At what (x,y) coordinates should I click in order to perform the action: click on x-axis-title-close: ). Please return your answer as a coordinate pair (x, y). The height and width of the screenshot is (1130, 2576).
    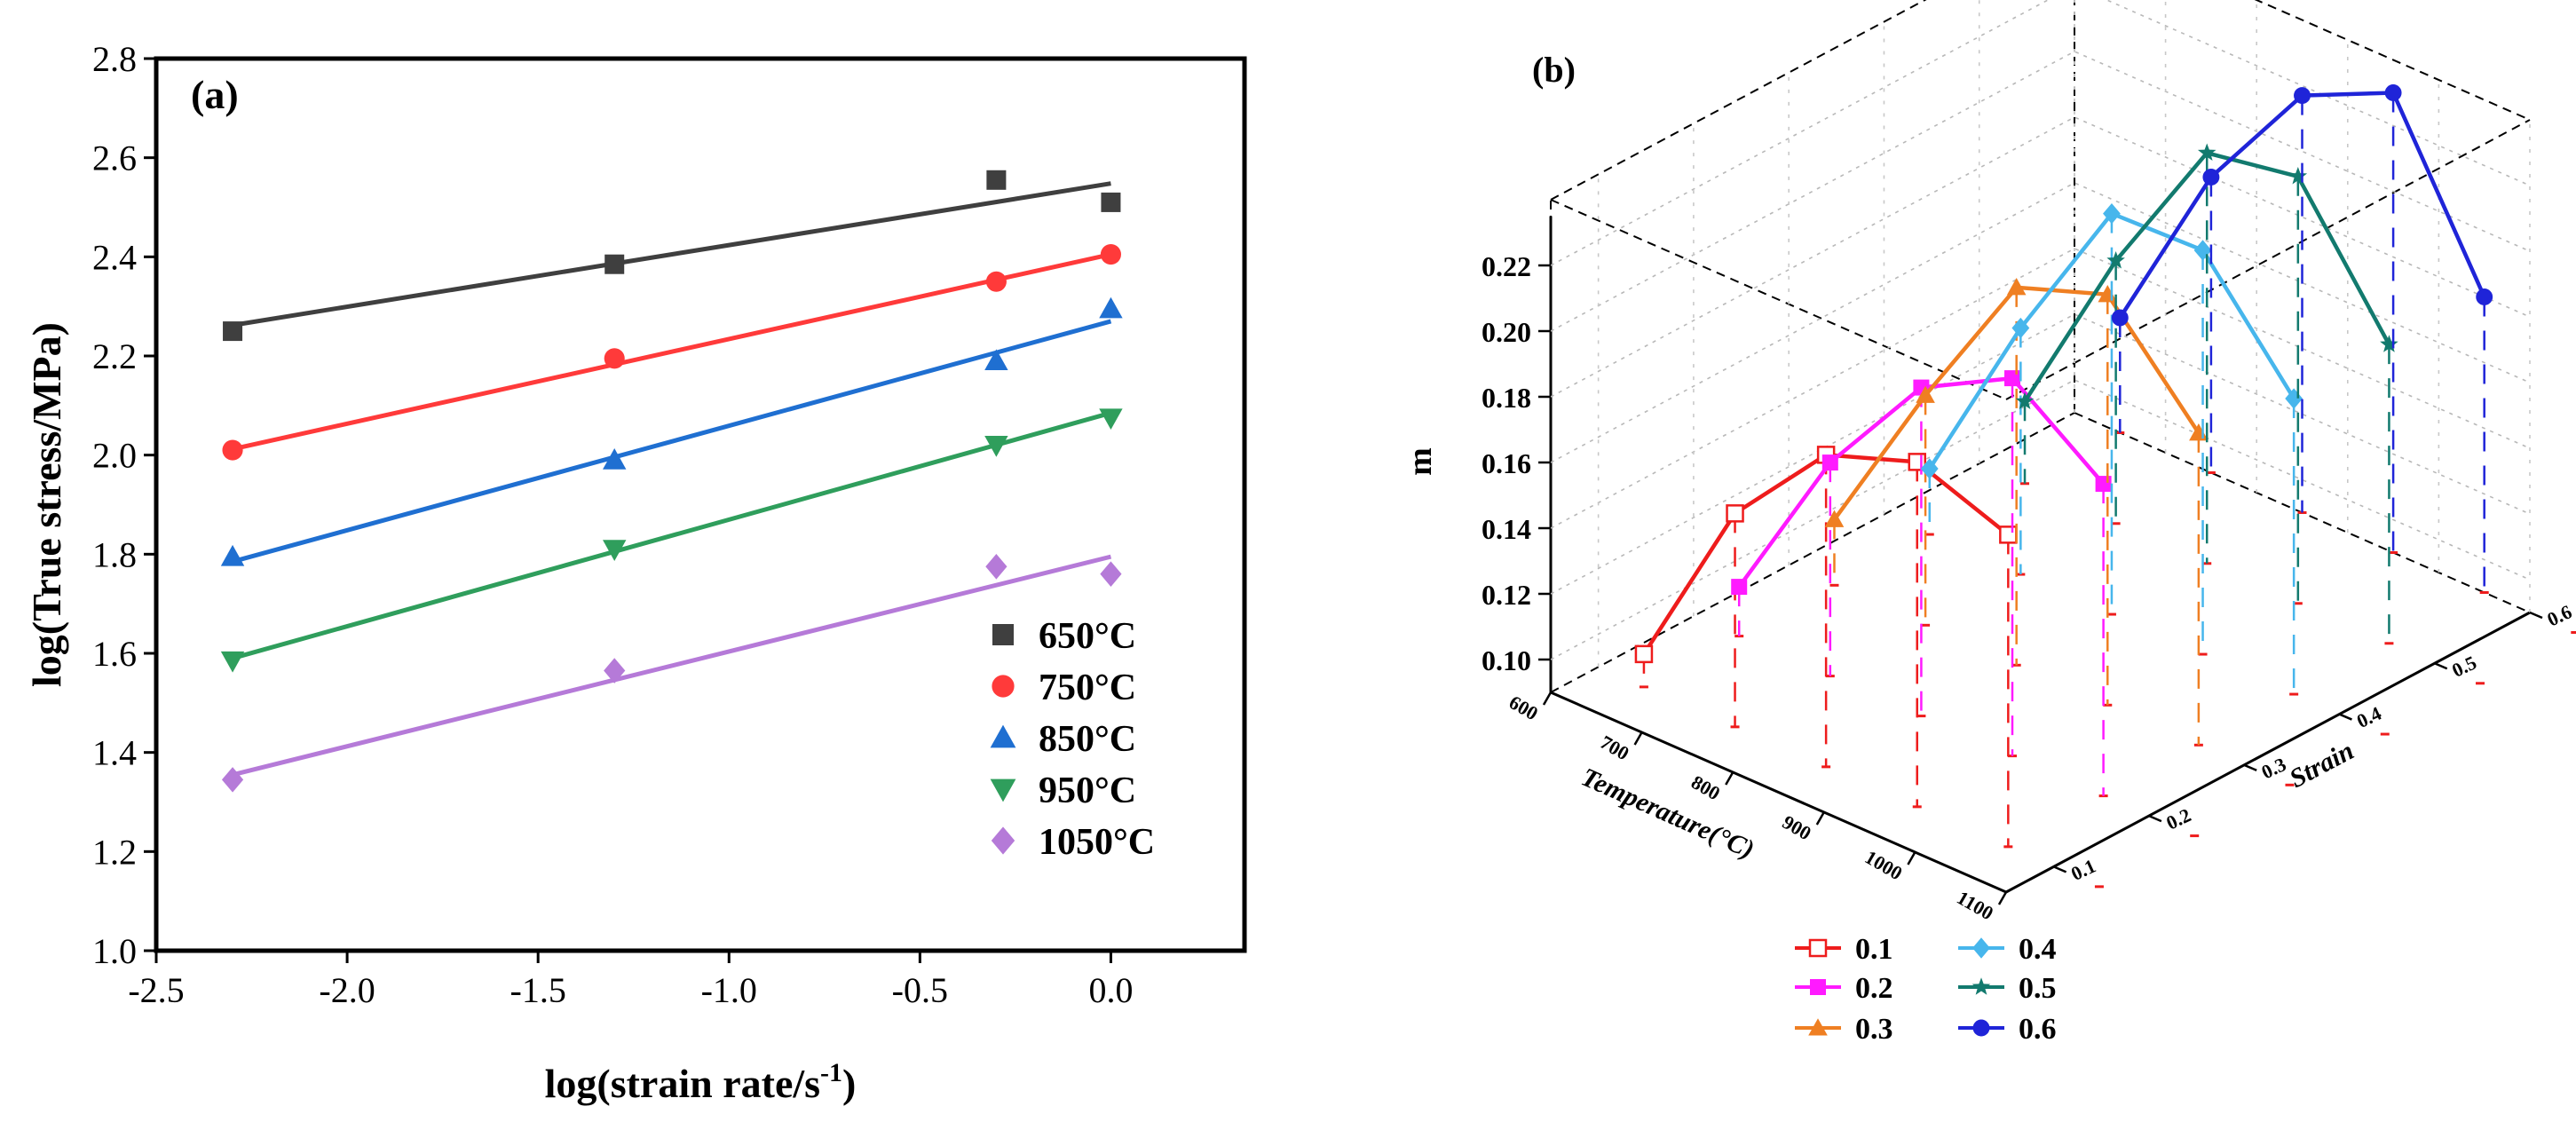
    Looking at the image, I should click on (849, 1083).